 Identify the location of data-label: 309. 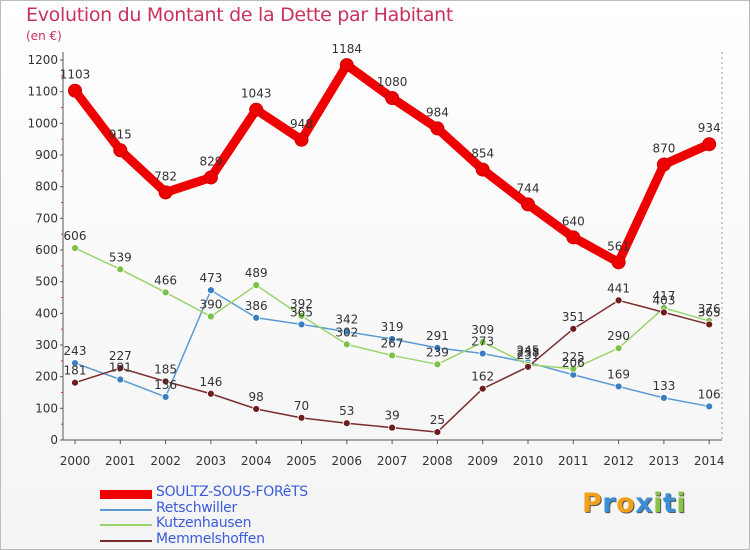
(482, 330).